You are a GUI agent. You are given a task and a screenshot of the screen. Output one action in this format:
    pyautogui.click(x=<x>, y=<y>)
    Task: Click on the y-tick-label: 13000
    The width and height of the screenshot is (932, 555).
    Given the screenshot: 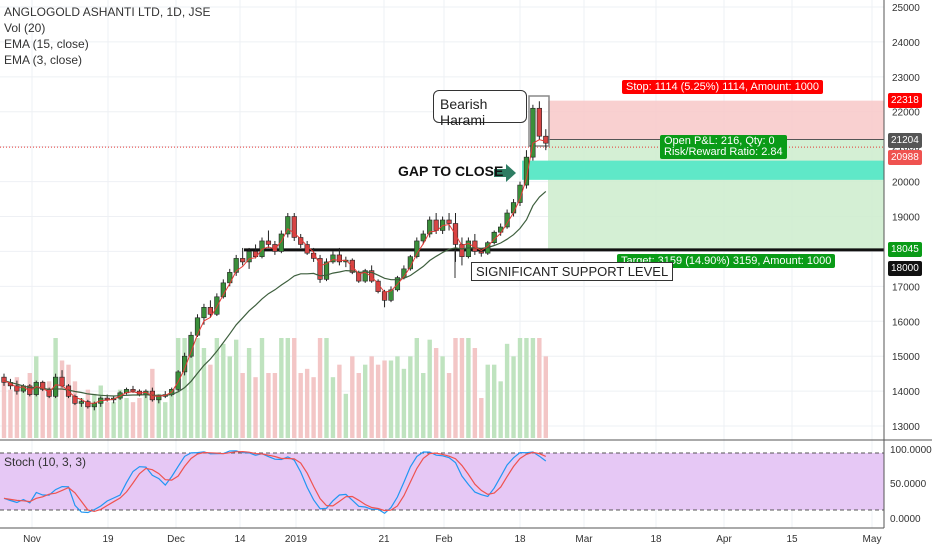 What is the action you would take?
    pyautogui.click(x=906, y=427)
    